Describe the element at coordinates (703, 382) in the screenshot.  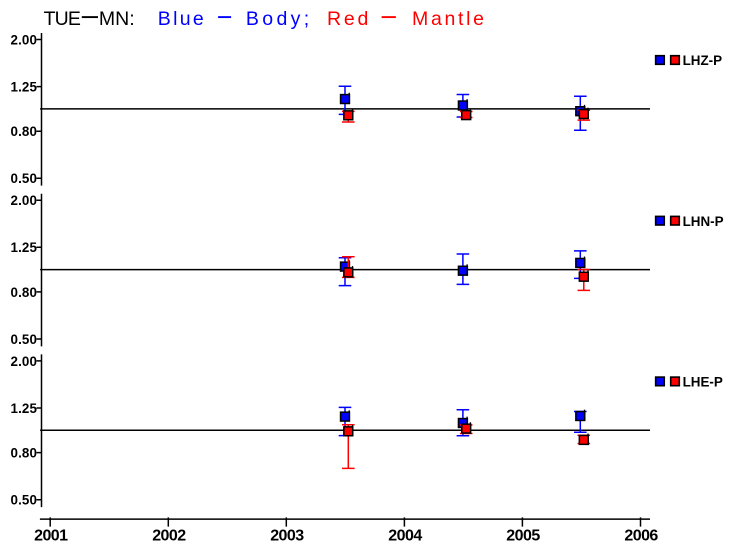
I see `svg-text: LHE-P` at that location.